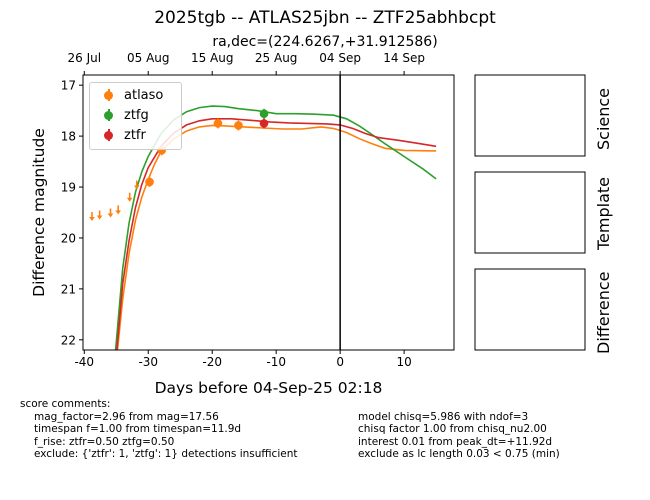 This screenshot has height=500, width=650. What do you see at coordinates (148, 58) in the screenshot?
I see `top-tick-label: 05 Aug` at bounding box center [148, 58].